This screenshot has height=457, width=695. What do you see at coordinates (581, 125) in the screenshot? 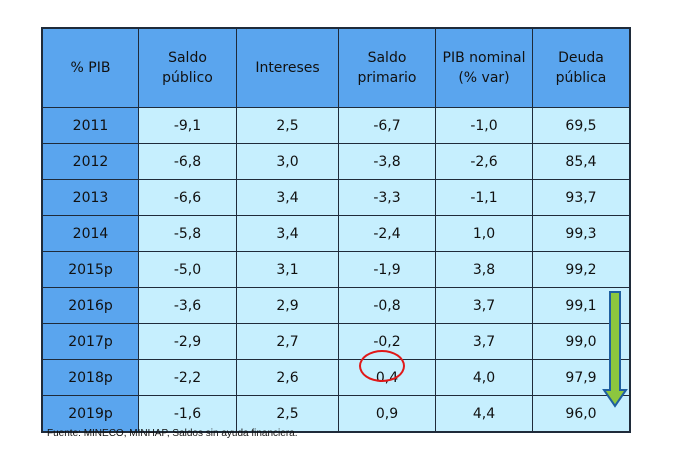
I see `table-cell: 69,5` at bounding box center [581, 125].